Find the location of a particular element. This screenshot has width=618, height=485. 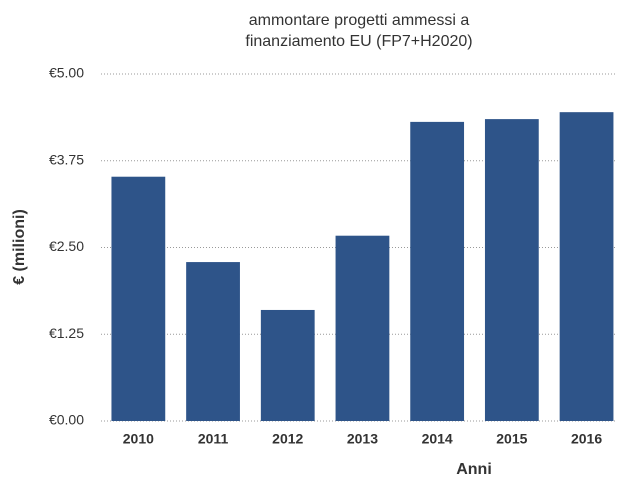

y-tick-label: €1.25 is located at coordinates (66, 333).